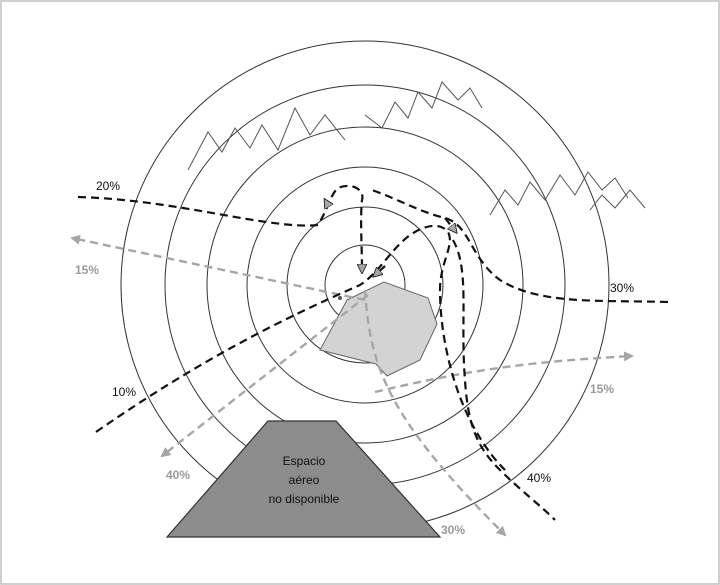  Describe the element at coordinates (622, 288) in the screenshot. I see `label-30: 30%` at that location.